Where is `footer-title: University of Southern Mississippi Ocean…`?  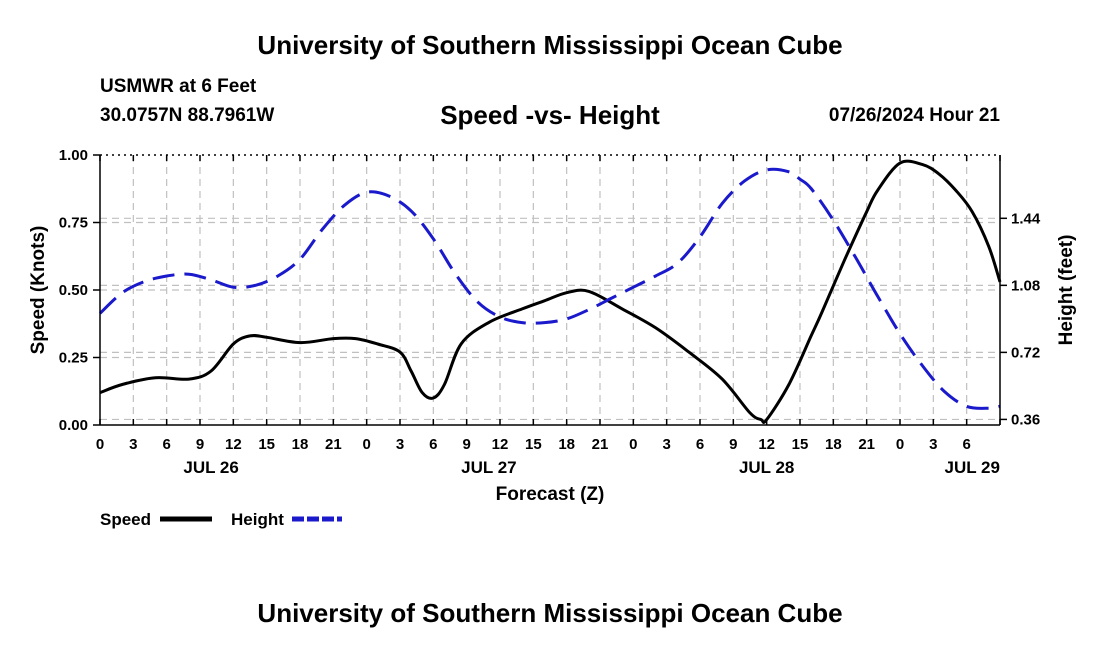 footer-title: University of Southern Mississippi Ocean… is located at coordinates (550, 613).